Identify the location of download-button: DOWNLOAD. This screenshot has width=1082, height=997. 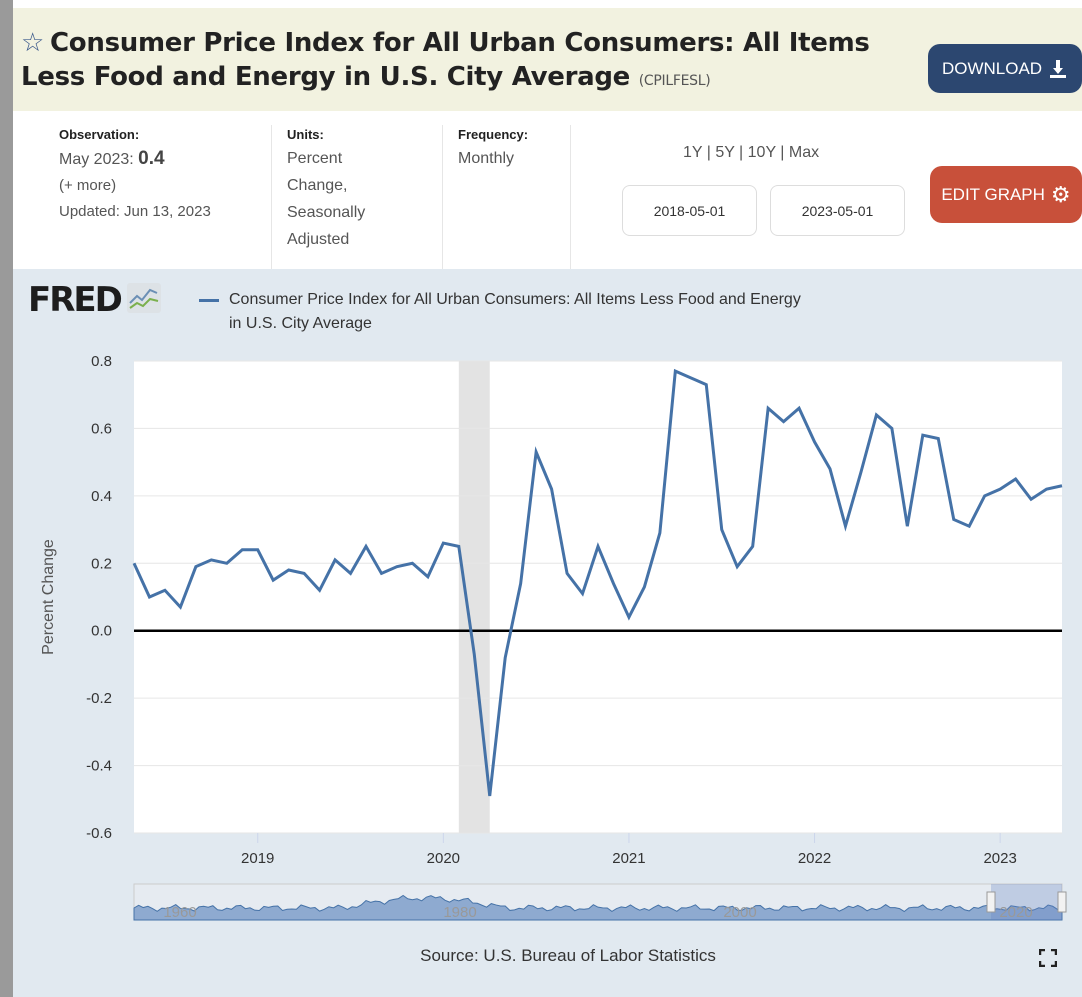
(1005, 68).